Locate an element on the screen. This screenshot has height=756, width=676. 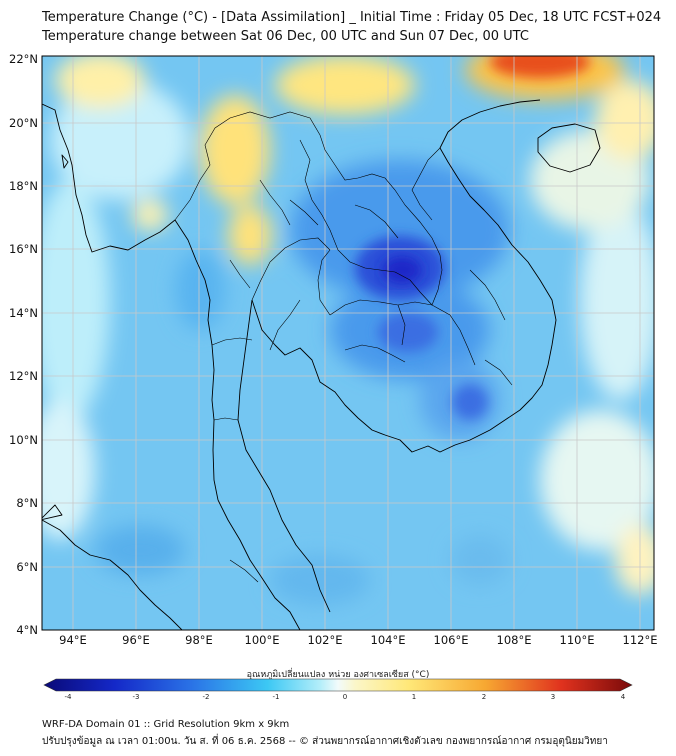
colorbar-tick: 3 is located at coordinates (553, 697).